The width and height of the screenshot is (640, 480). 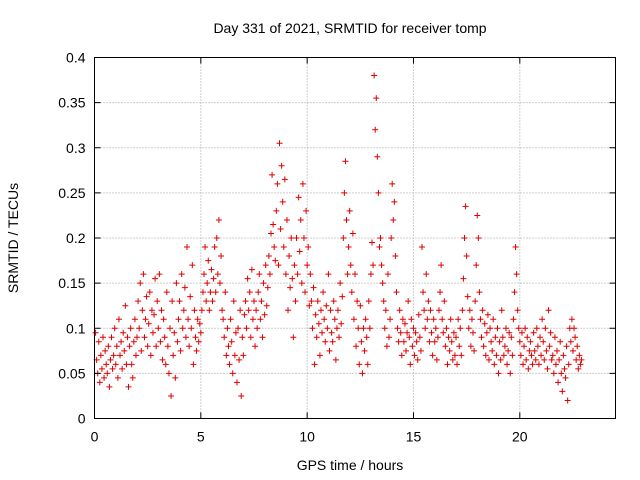 What do you see at coordinates (71, 373) in the screenshot?
I see `y-tick-label: 0.05` at bounding box center [71, 373].